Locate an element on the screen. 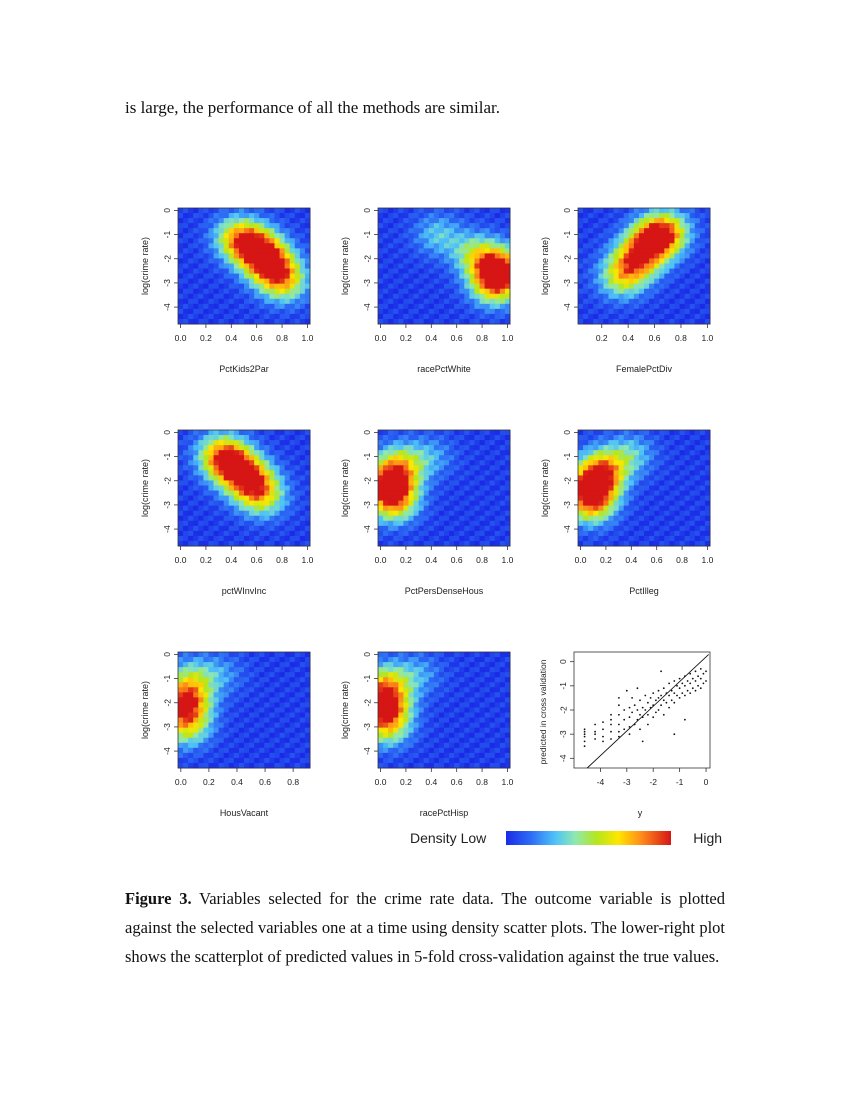  density-field is located at coordinates (444, 266).